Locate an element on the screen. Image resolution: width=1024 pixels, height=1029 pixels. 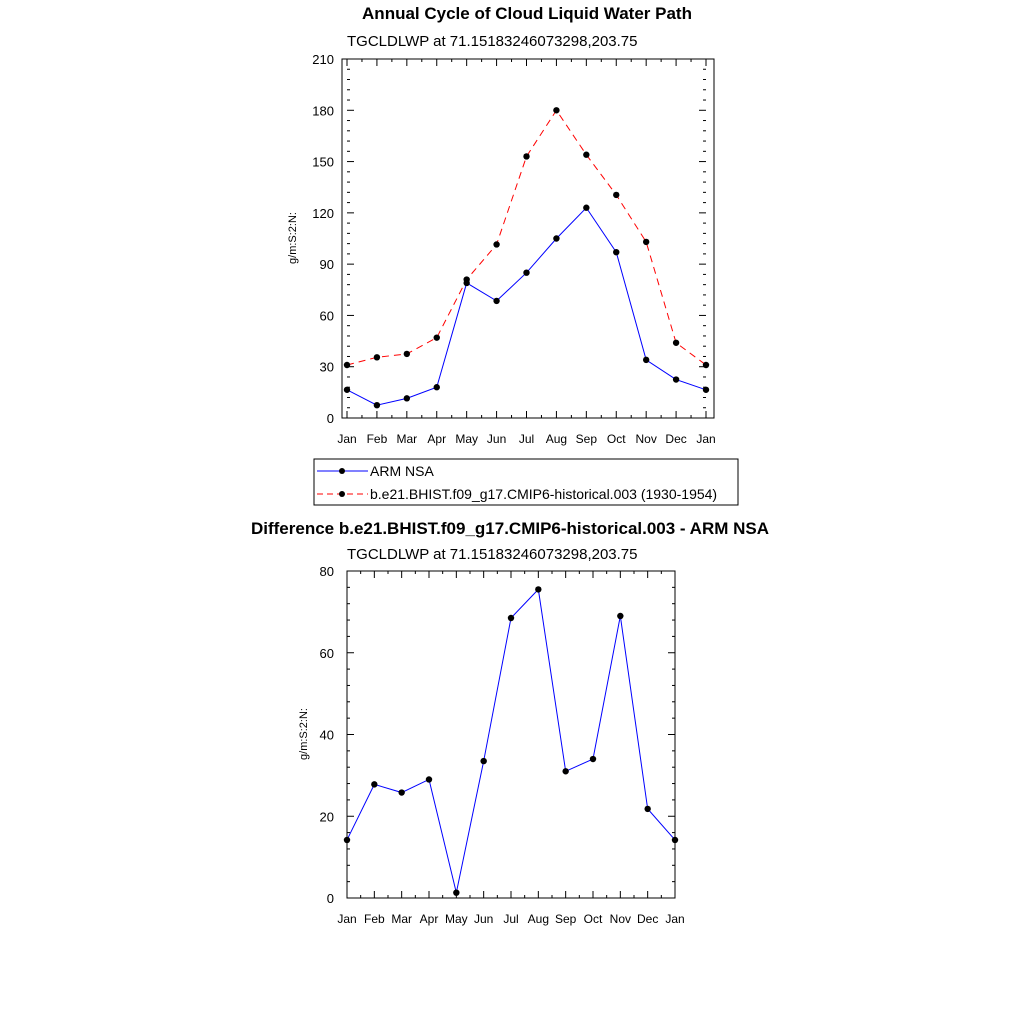
legend-entry-arm-nsa: ARM NSA is located at coordinates (375, 471).